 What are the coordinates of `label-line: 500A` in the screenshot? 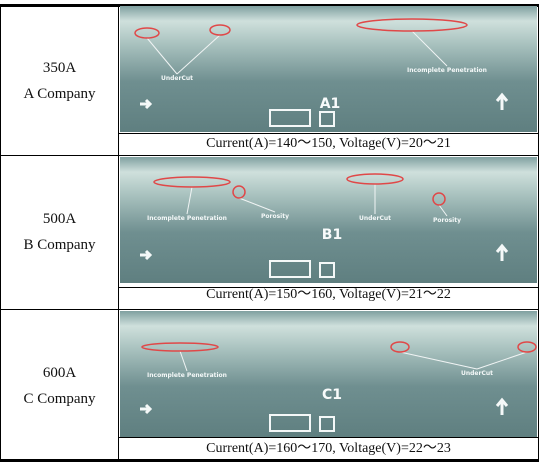 It's located at (59, 218).